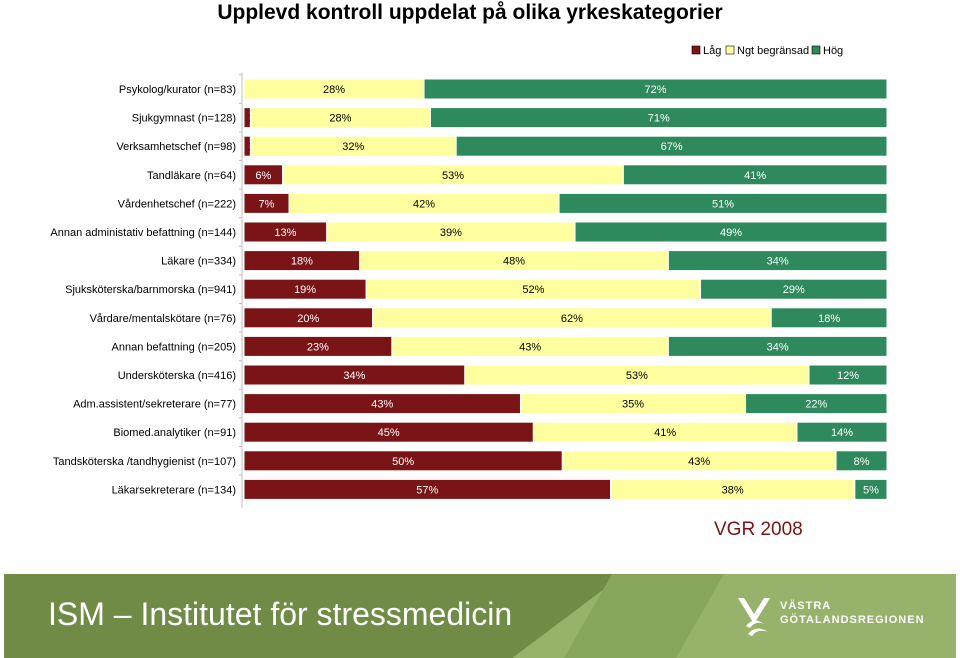 The height and width of the screenshot is (658, 960). What do you see at coordinates (730, 50) in the screenshot?
I see `legend-swatch-ngt-begr-nsad` at bounding box center [730, 50].